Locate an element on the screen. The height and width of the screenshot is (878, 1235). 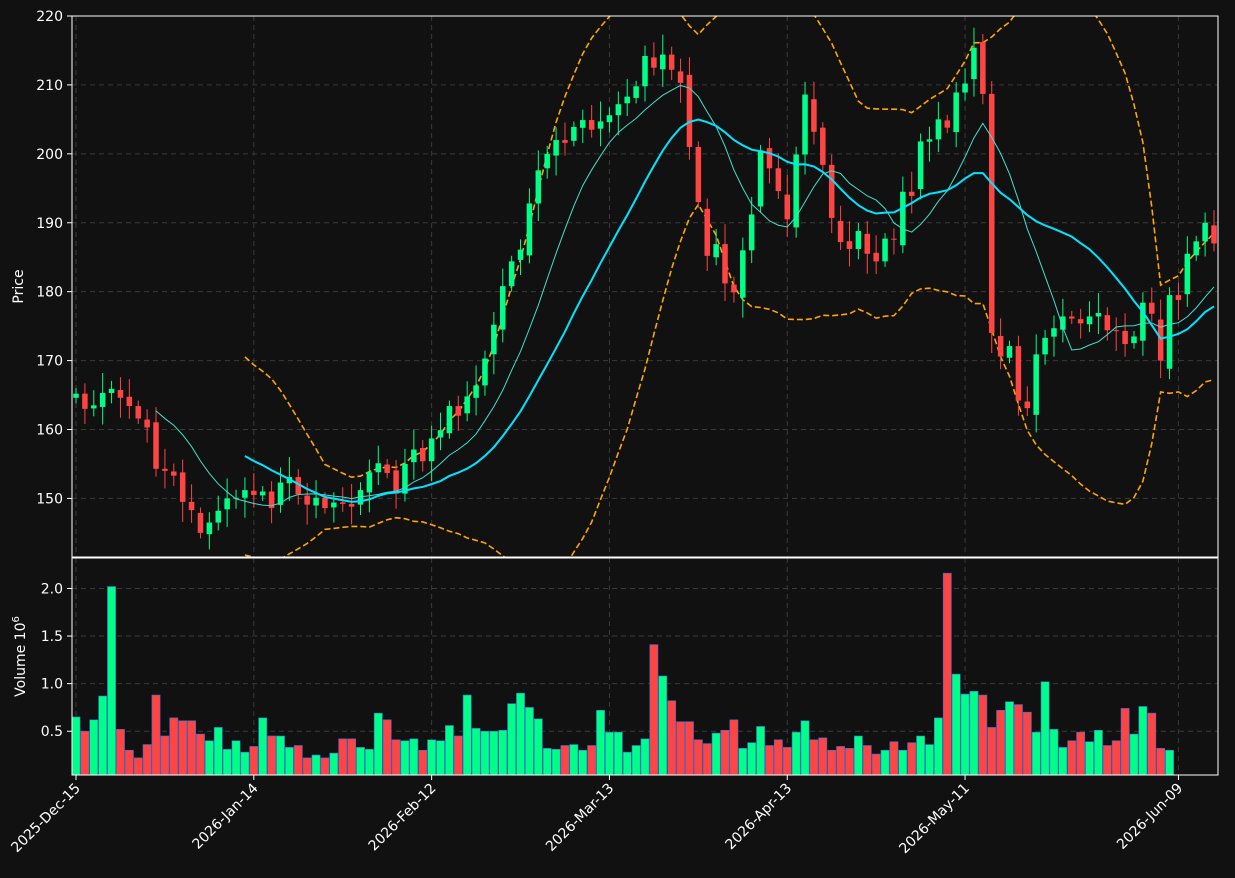
price-ytick-label: 190 is located at coordinates (49, 224).